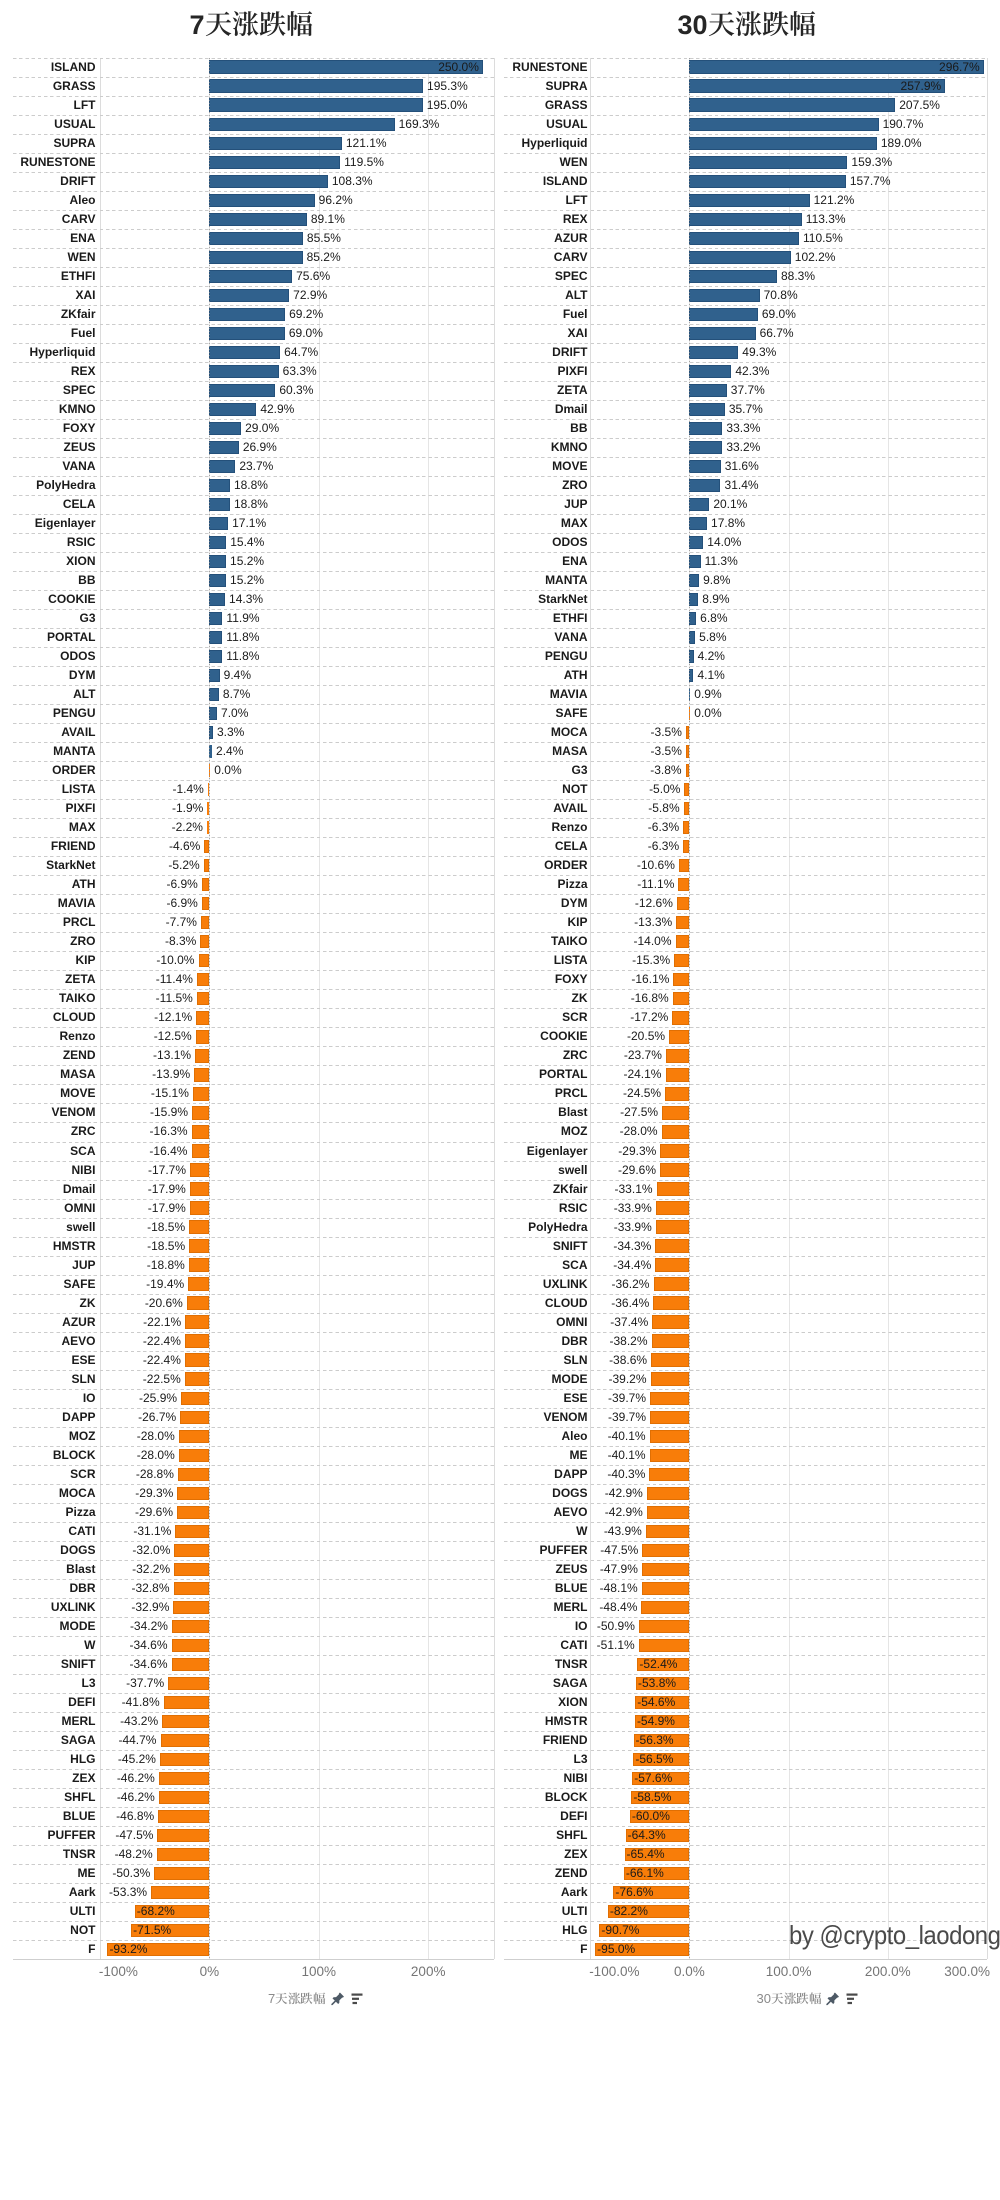 The height and width of the screenshot is (2200, 1000). What do you see at coordinates (745, 219) in the screenshot?
I see `bar-REX` at bounding box center [745, 219].